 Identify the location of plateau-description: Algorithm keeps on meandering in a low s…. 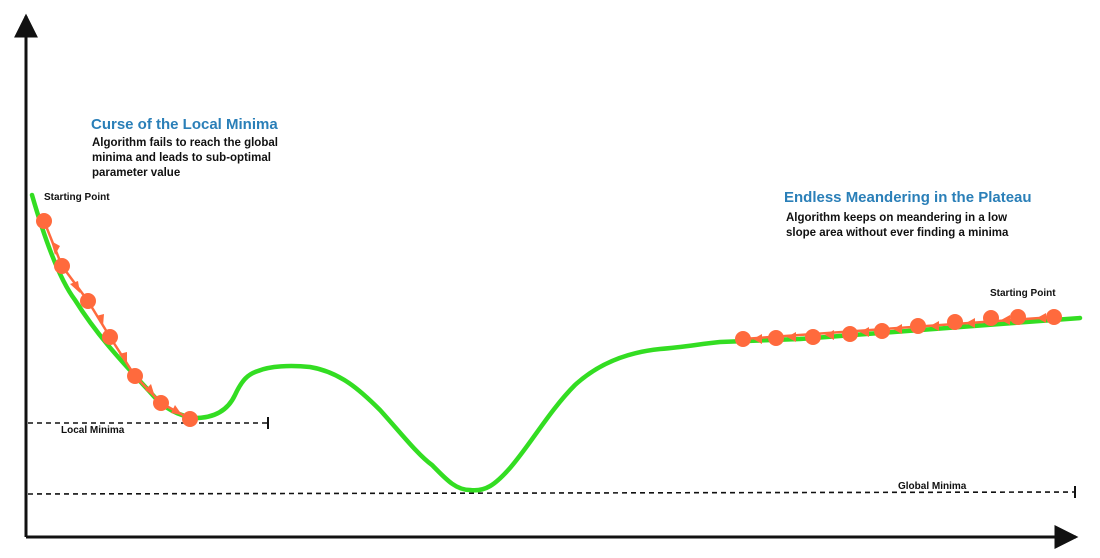
(897, 225).